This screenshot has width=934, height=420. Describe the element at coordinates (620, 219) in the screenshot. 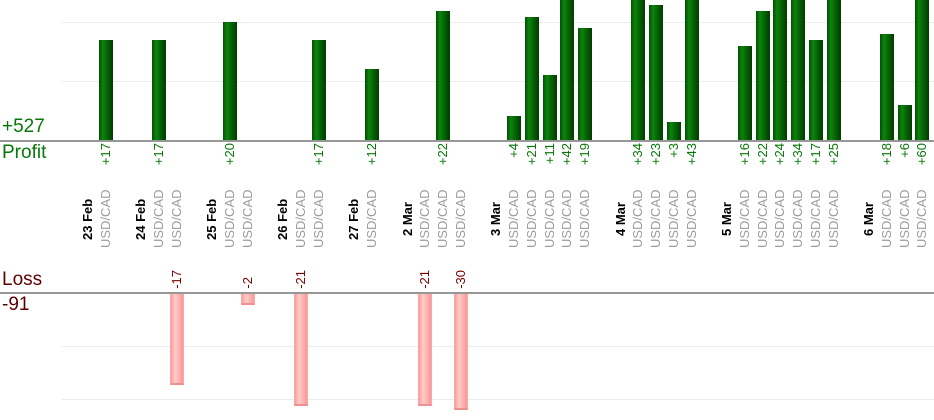

I see `date-label: 4 Mar` at that location.